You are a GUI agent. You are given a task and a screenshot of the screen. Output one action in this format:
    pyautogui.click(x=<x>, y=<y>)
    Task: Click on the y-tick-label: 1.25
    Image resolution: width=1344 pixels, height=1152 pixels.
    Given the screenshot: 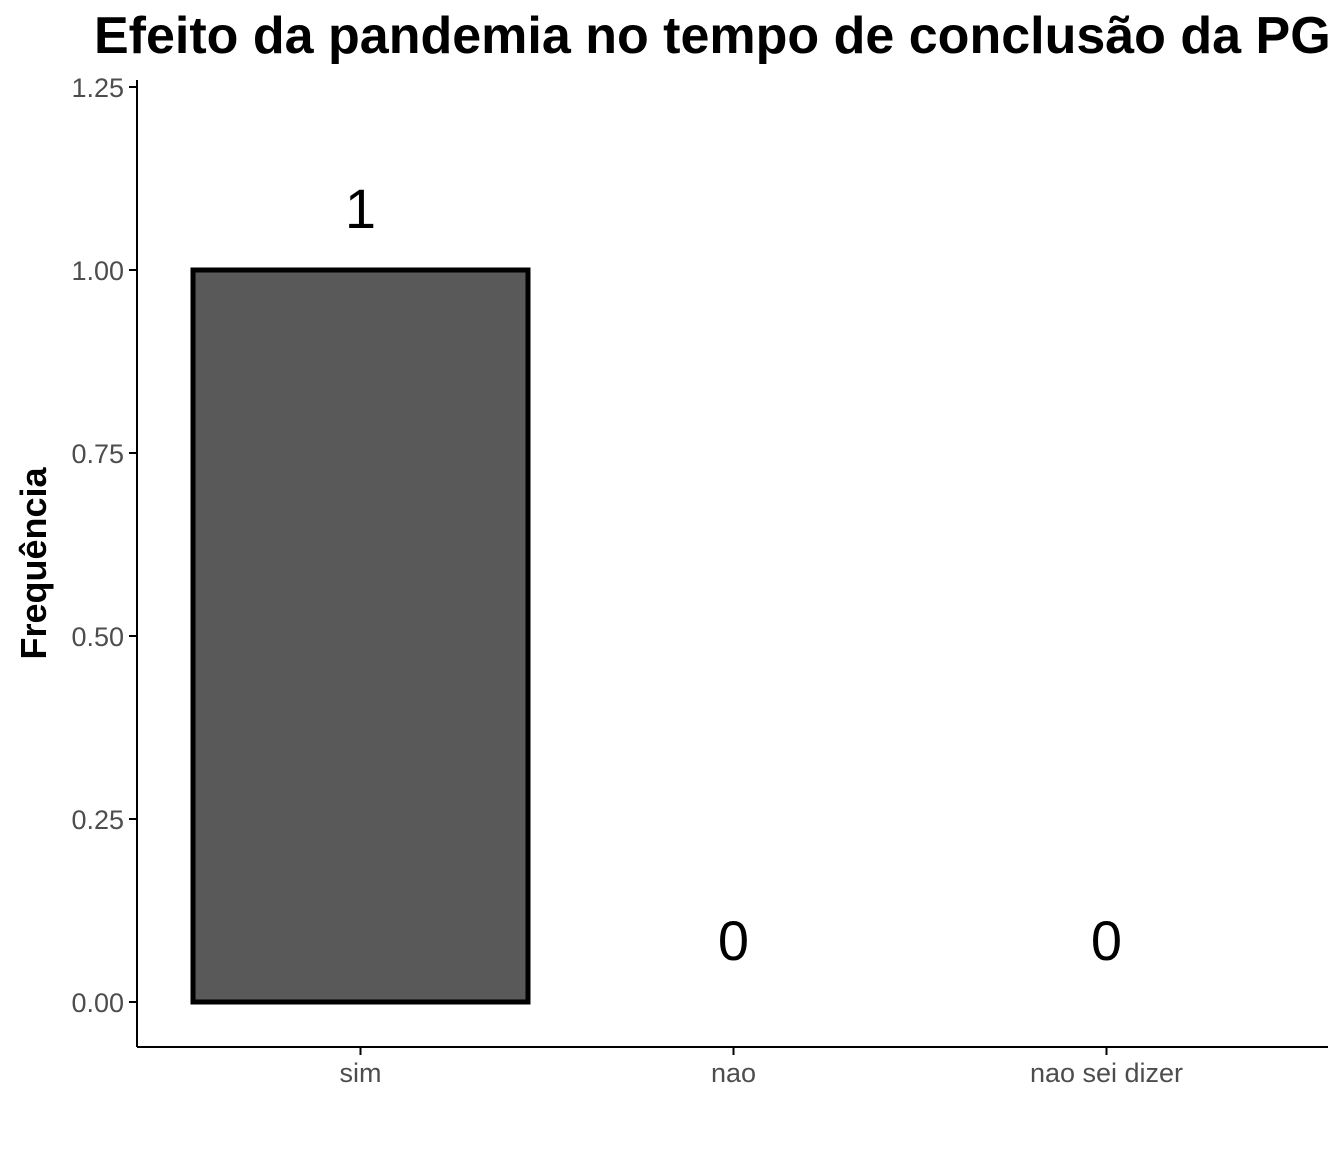 What is the action you would take?
    pyautogui.click(x=97, y=88)
    